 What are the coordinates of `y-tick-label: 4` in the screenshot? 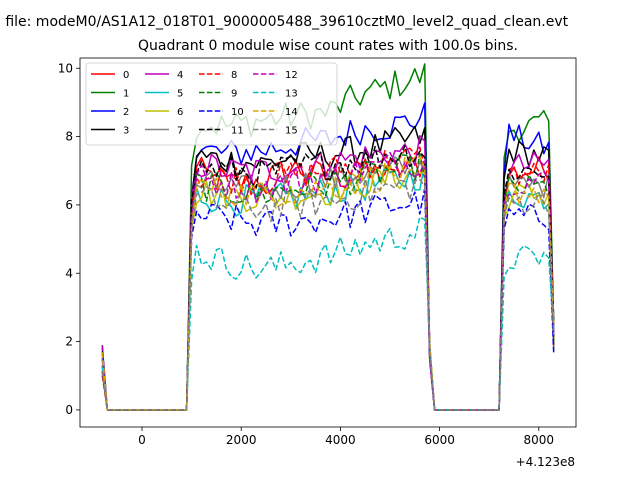 It's located at (69, 273).